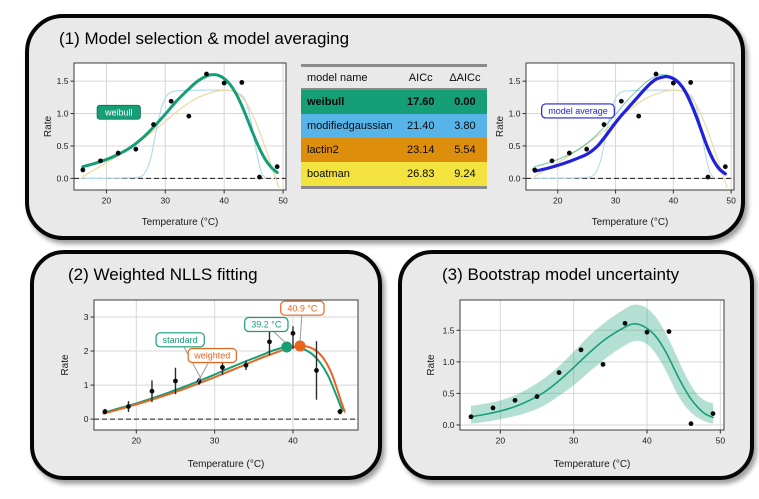  Describe the element at coordinates (420, 77) in the screenshot. I see `col-aicc: AICc` at that location.